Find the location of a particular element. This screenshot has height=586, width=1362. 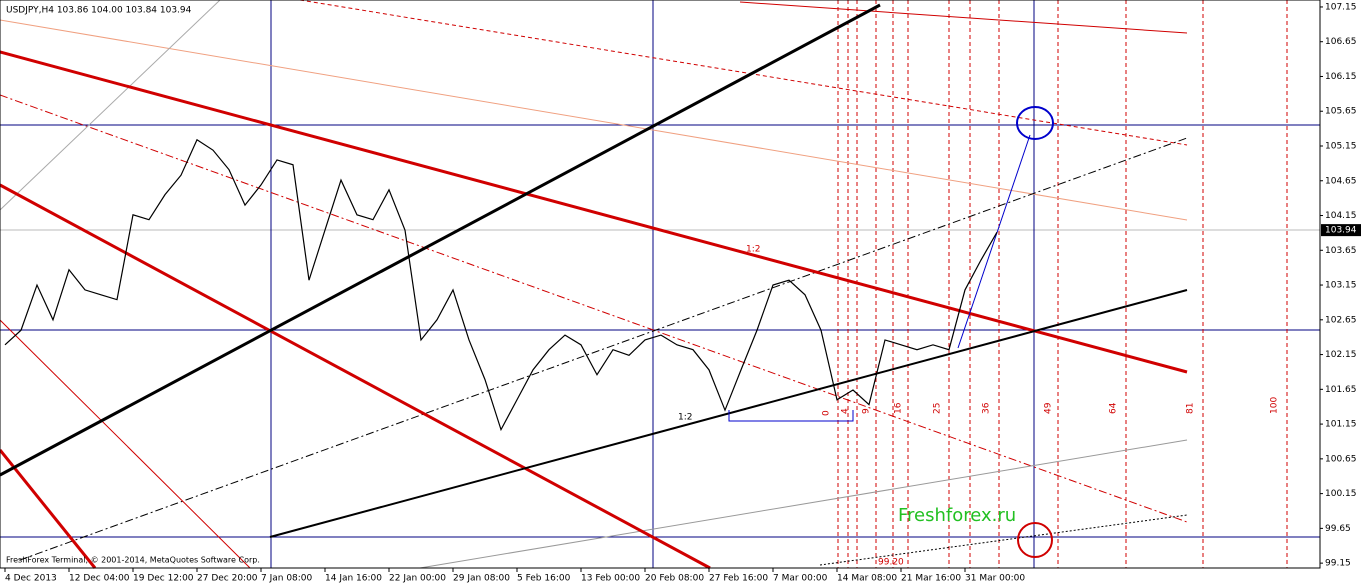

current-price-box is located at coordinates (1341, 230).